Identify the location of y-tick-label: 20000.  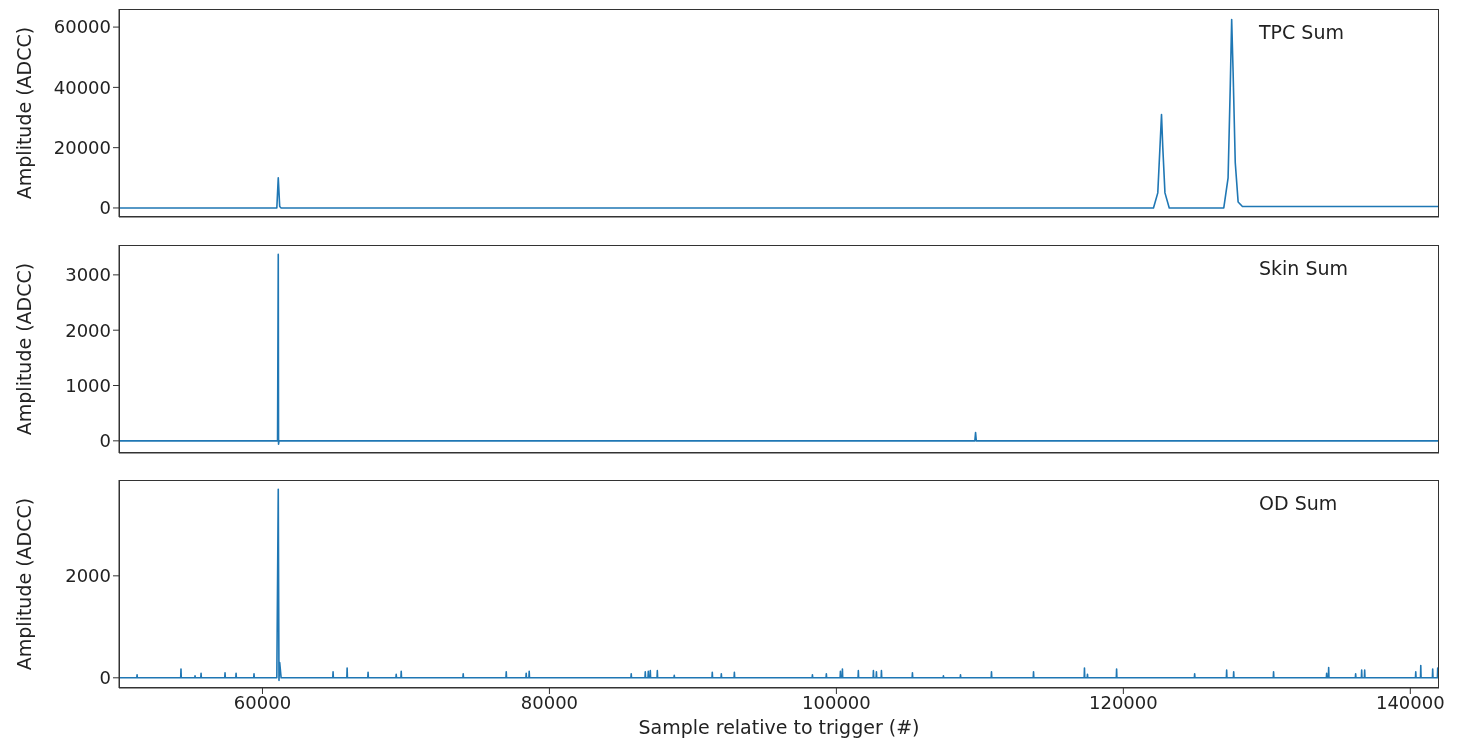
(82, 148).